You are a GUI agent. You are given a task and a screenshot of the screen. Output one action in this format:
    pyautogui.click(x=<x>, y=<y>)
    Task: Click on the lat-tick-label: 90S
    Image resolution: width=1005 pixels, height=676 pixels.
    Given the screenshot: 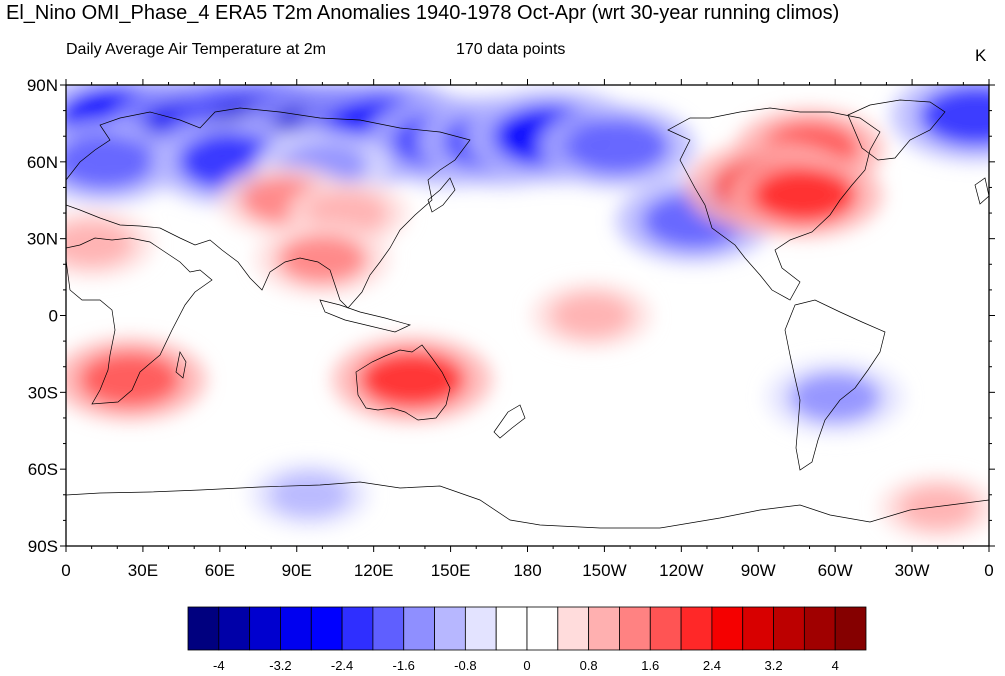 What is the action you would take?
    pyautogui.click(x=43, y=546)
    